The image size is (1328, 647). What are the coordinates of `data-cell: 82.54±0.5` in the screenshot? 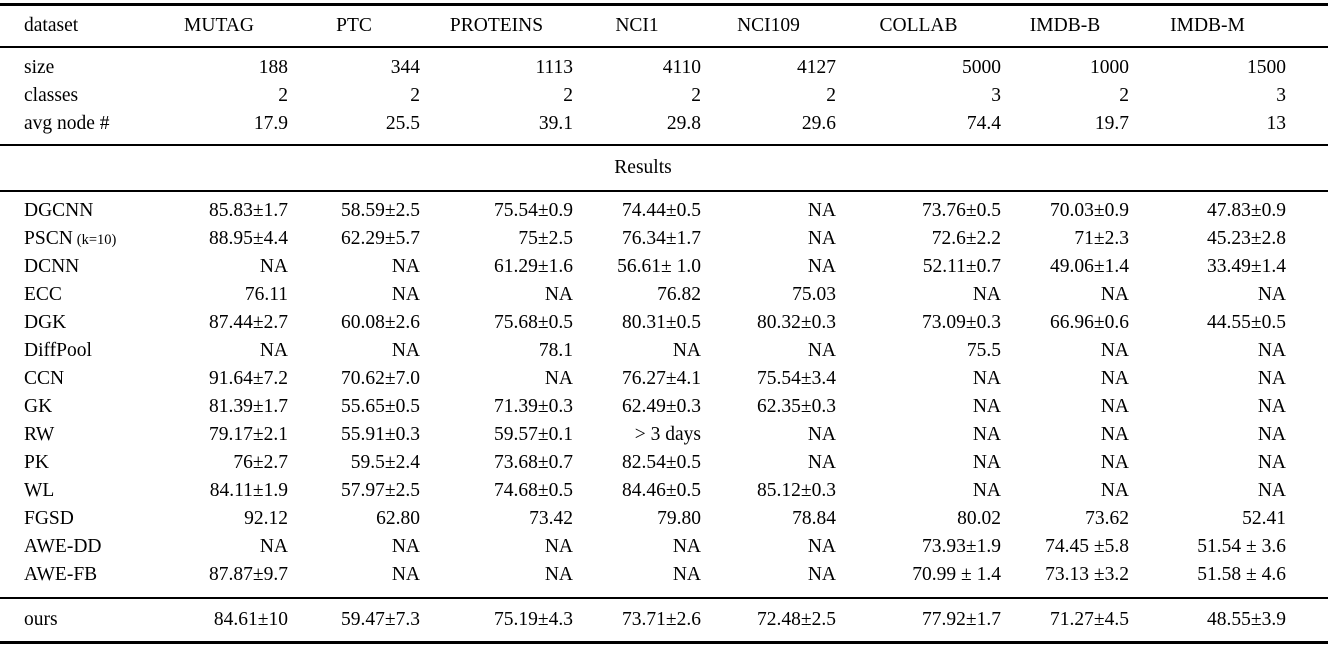 It's located at (661, 462).